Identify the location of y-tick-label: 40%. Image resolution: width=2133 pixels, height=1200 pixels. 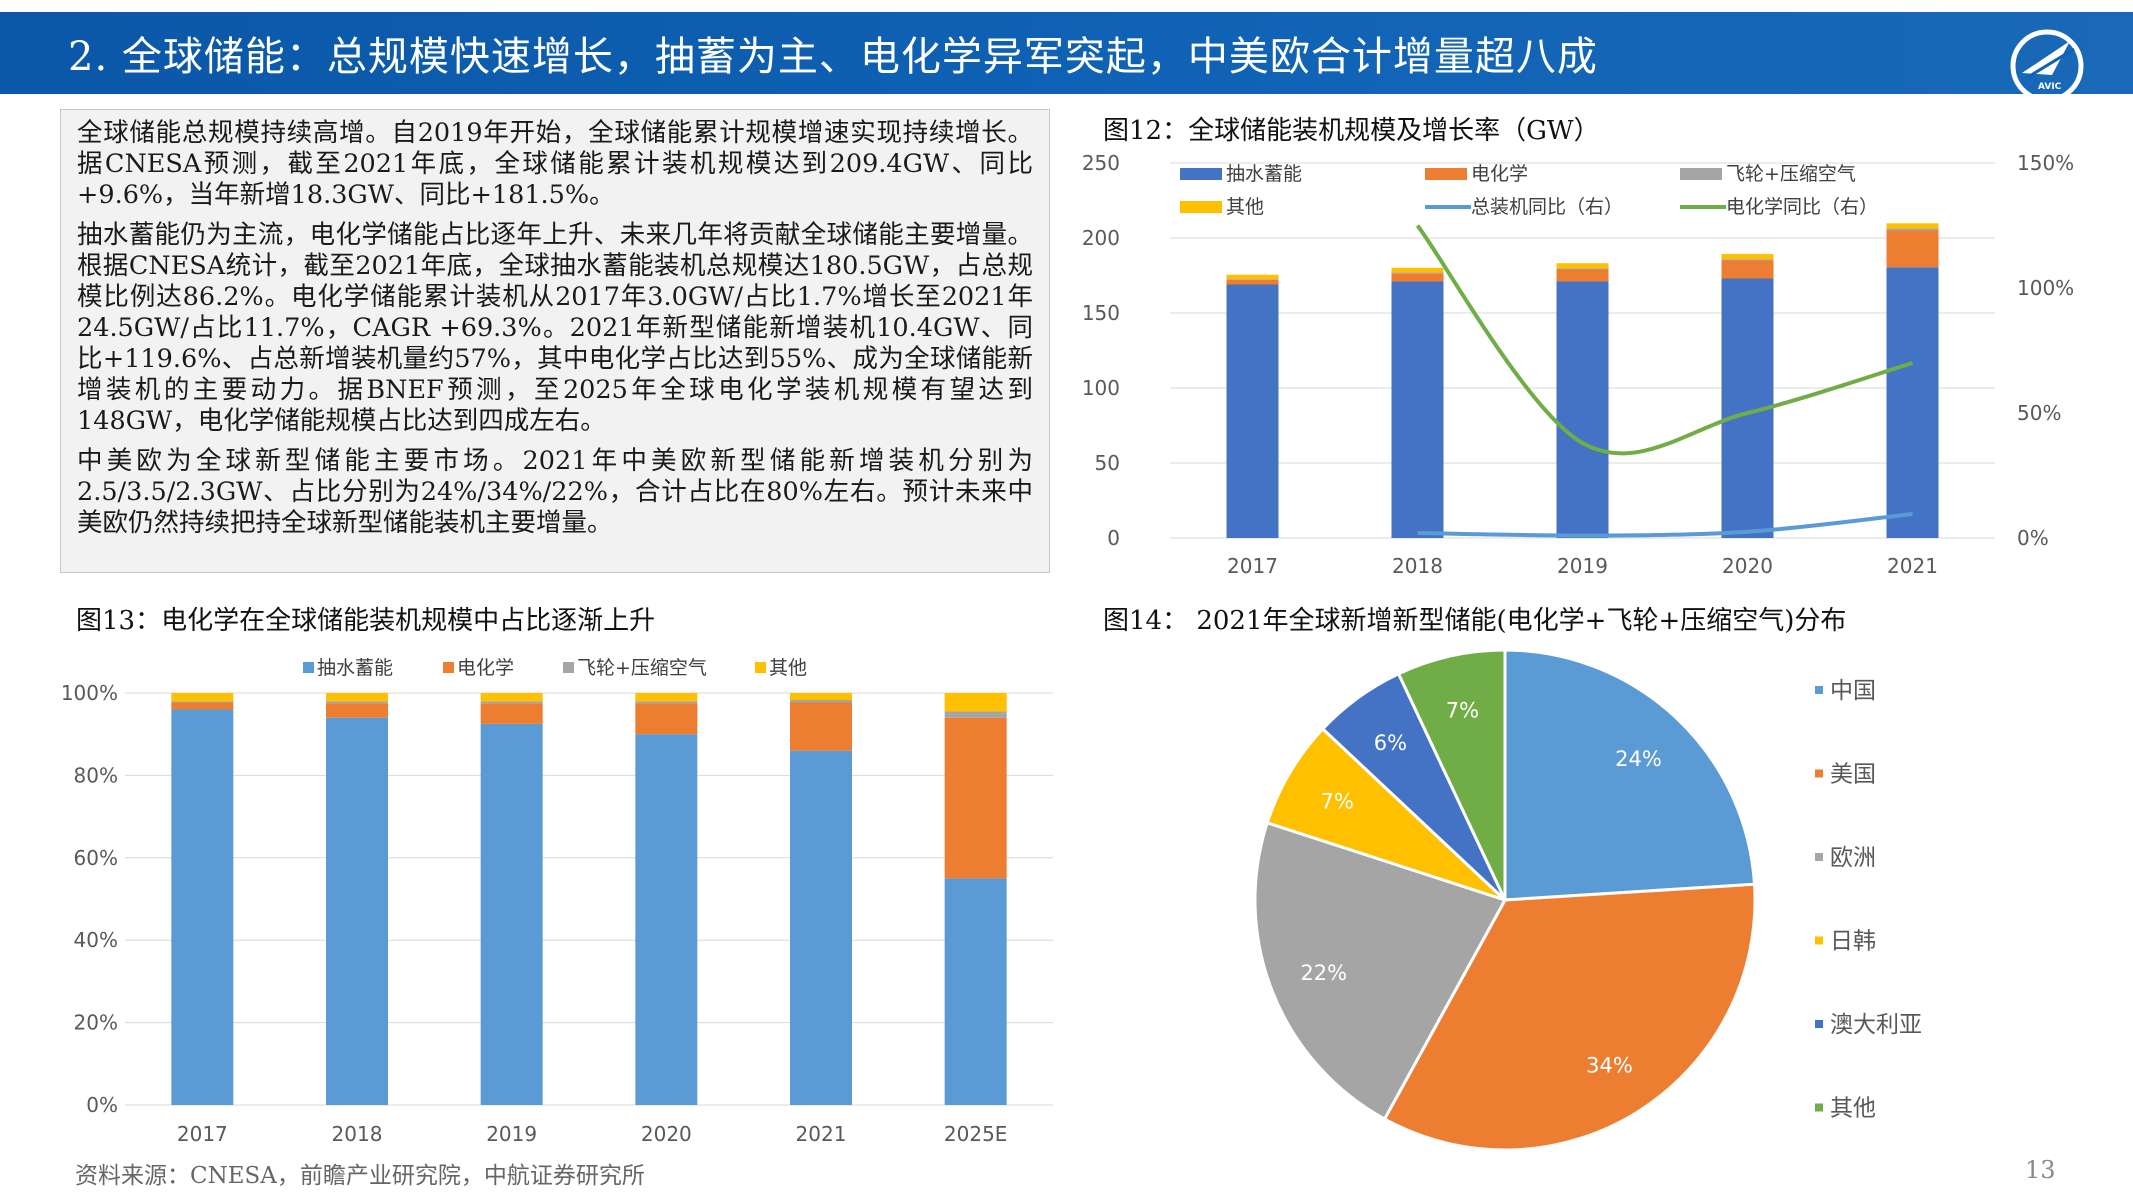
(96, 940).